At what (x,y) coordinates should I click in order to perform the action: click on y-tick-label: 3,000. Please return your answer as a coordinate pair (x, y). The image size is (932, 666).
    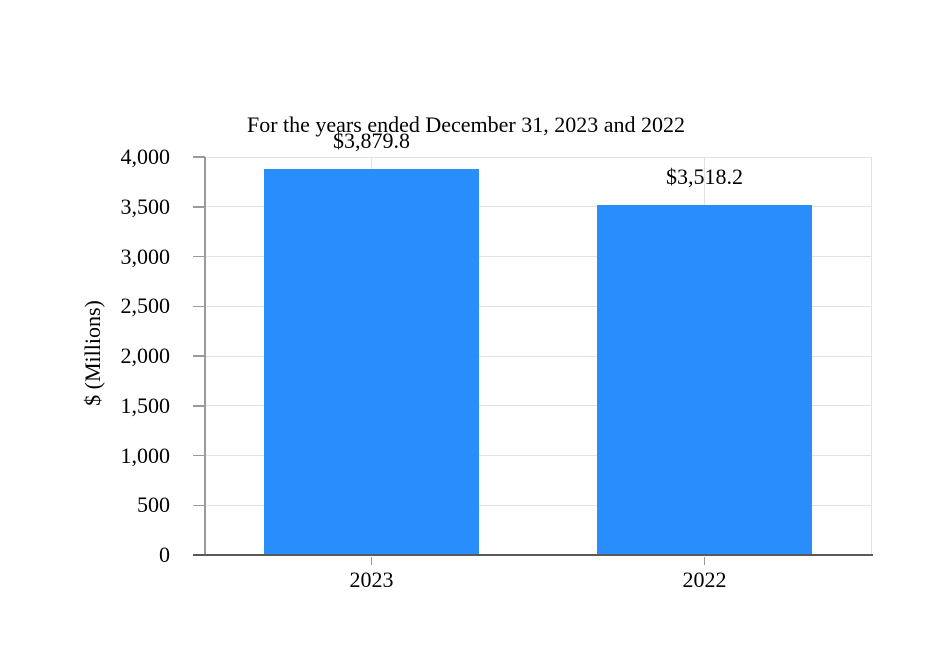
    Looking at the image, I should click on (145, 256).